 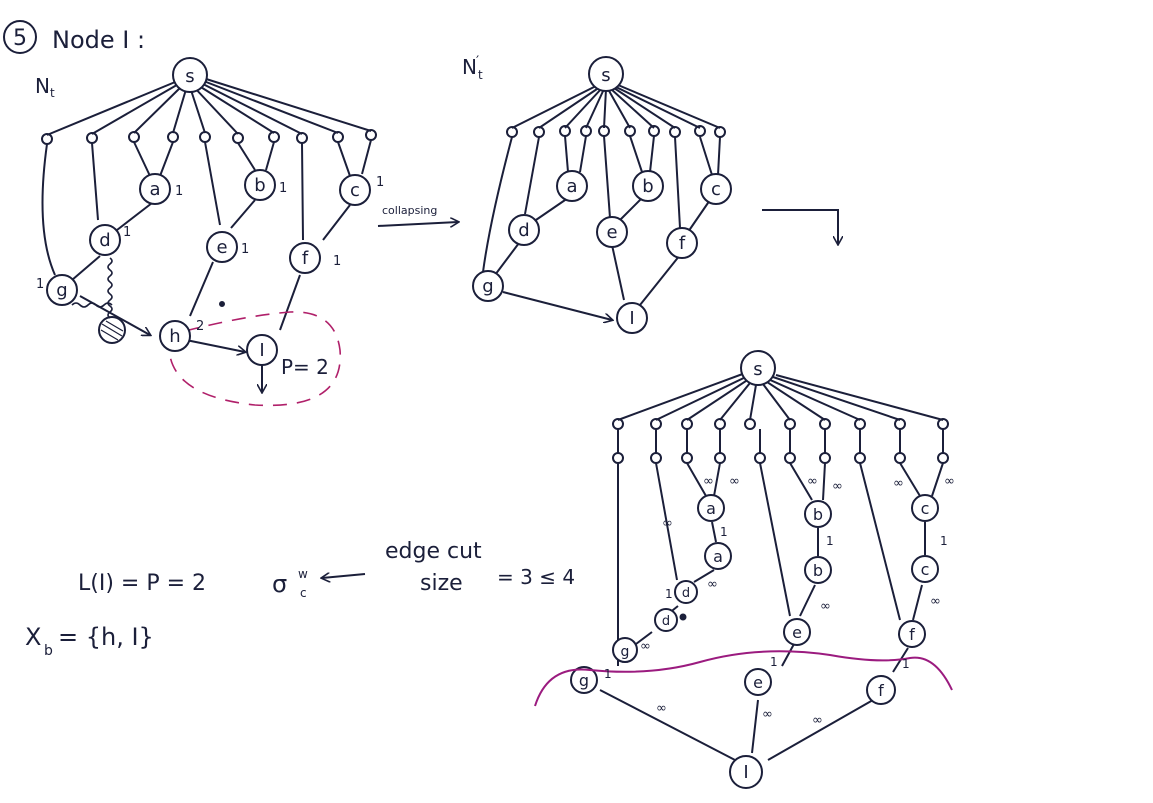 I want to click on nt-node-b: b, so click(x=259, y=185).